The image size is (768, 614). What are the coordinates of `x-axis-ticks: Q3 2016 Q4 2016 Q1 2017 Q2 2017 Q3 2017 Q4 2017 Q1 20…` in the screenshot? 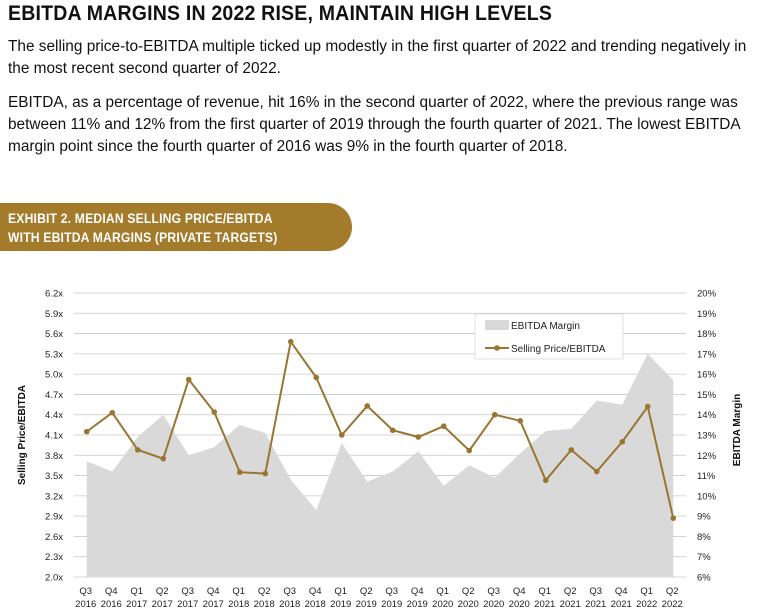 It's located at (379, 598).